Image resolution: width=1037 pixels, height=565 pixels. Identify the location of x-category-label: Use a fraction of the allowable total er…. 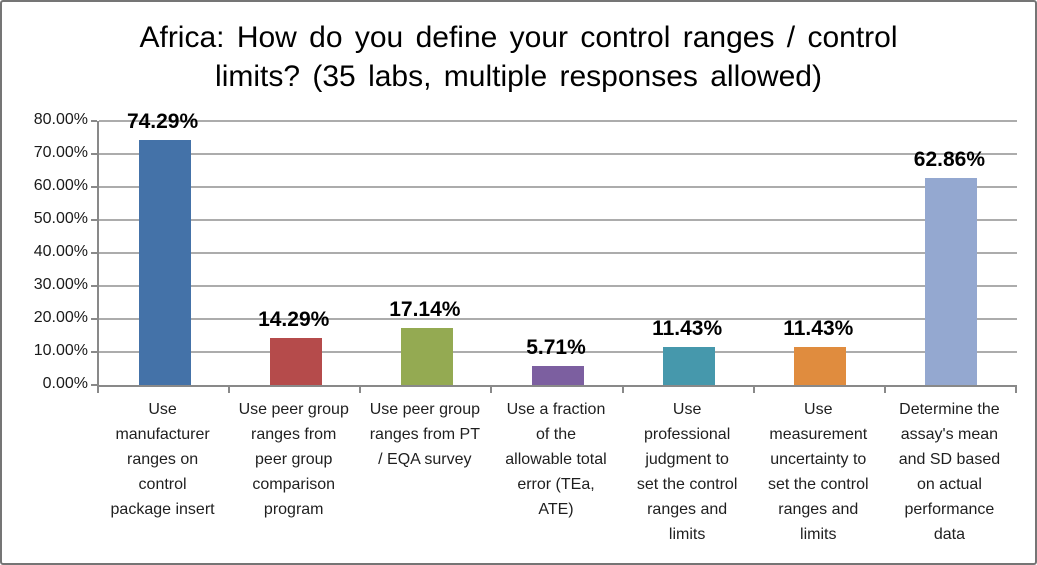
(556, 459).